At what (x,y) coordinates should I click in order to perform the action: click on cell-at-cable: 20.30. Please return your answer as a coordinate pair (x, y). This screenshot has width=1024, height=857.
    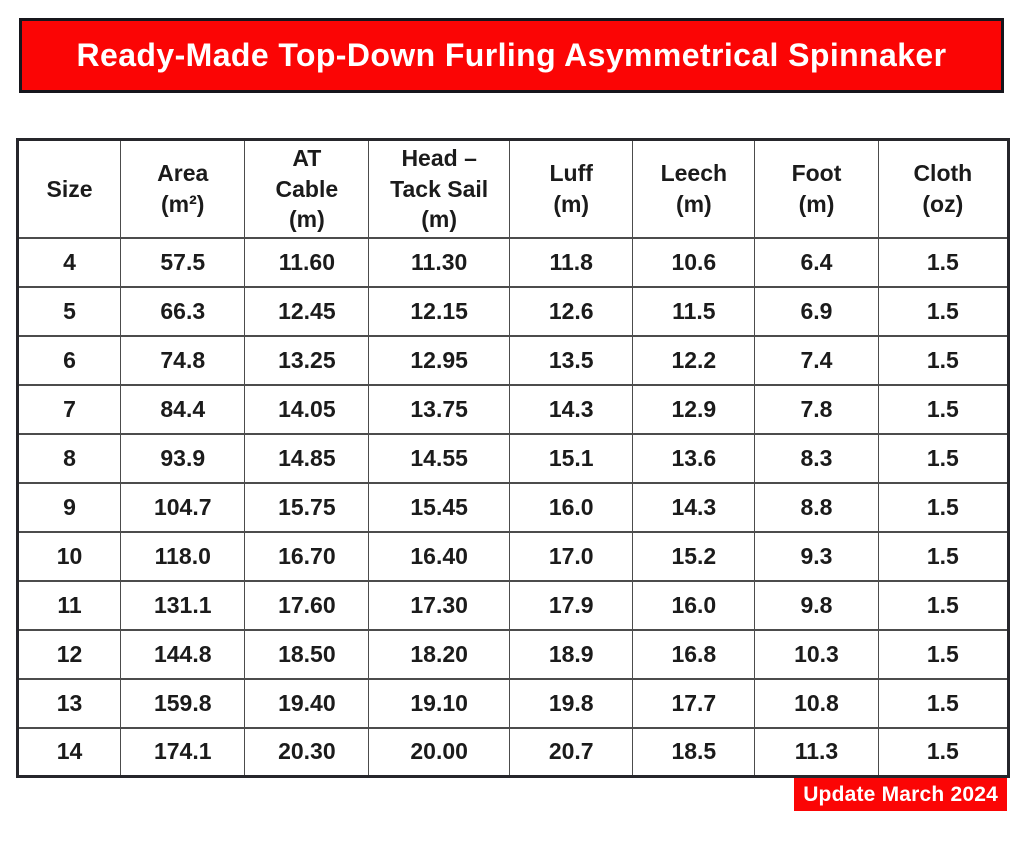
    Looking at the image, I should click on (307, 752).